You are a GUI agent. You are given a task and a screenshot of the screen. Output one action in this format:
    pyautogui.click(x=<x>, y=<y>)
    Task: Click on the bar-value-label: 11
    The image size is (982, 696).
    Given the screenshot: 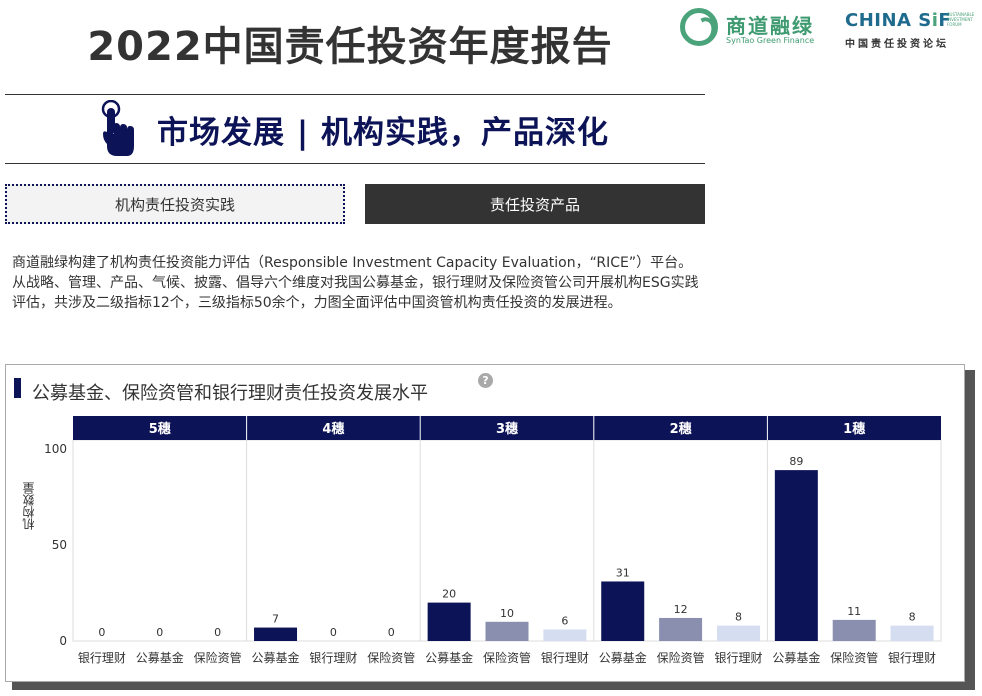 What is the action you would take?
    pyautogui.click(x=854, y=611)
    